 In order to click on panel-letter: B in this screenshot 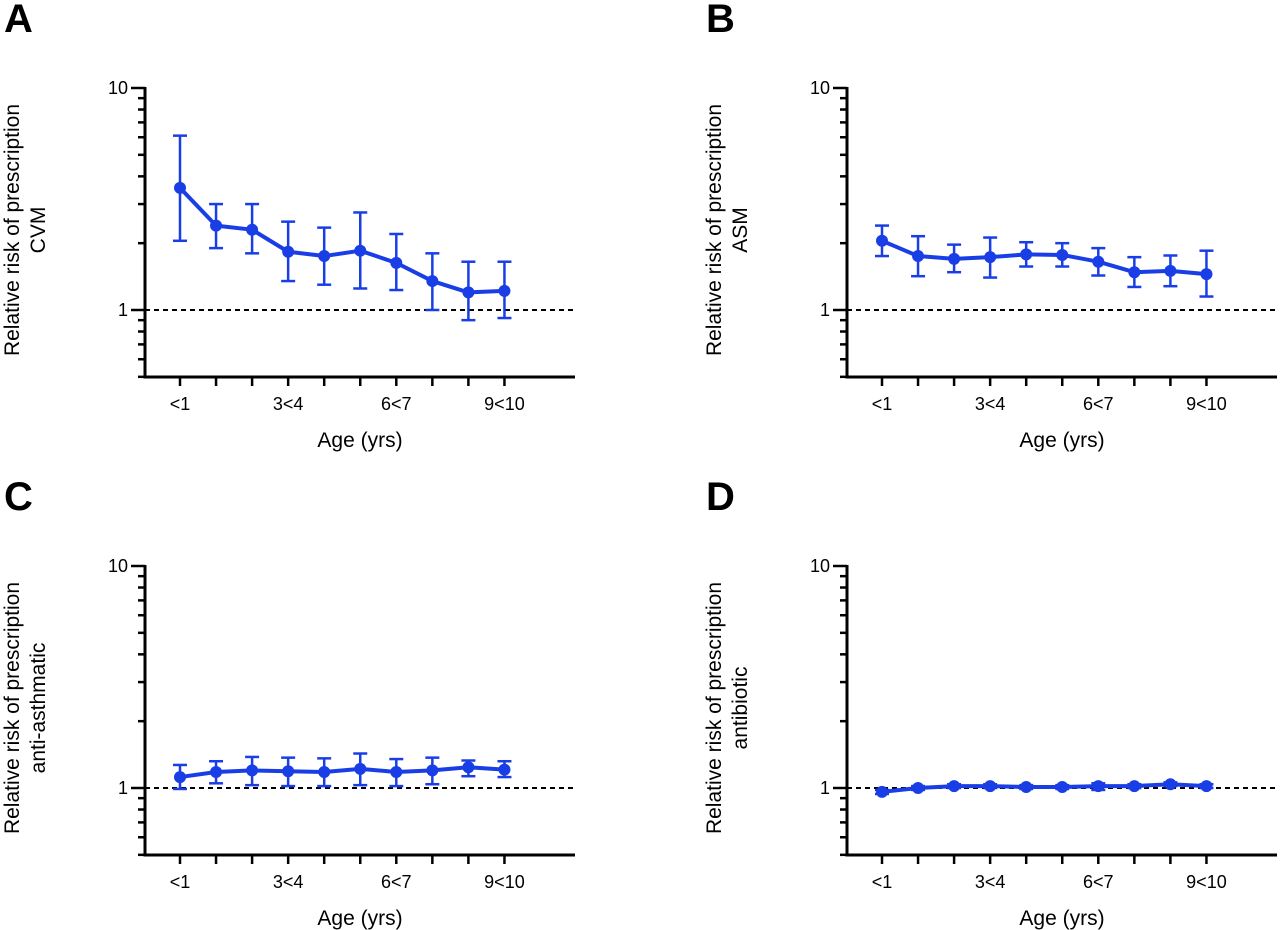, I will do `click(720, 20)`.